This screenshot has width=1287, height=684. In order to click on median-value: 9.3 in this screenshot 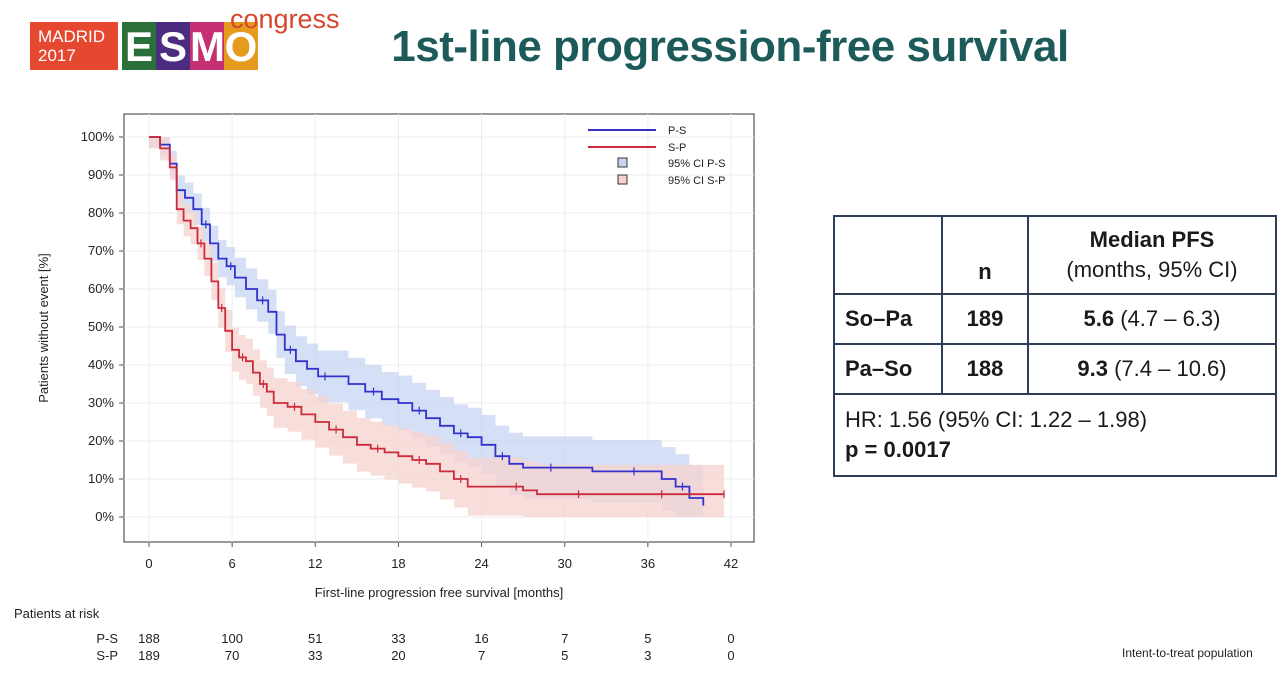, I will do `click(1092, 368)`.